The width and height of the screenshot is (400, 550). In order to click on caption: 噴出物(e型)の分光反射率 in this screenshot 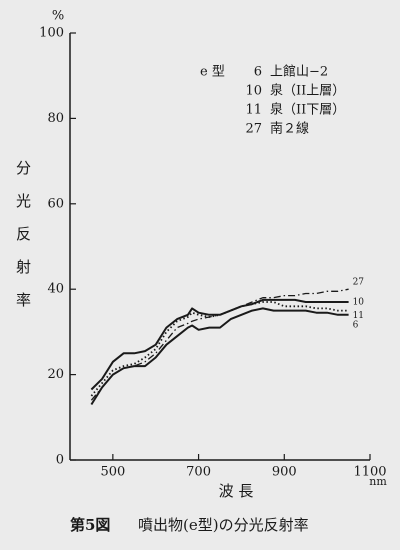, I will do `click(223, 525)`.